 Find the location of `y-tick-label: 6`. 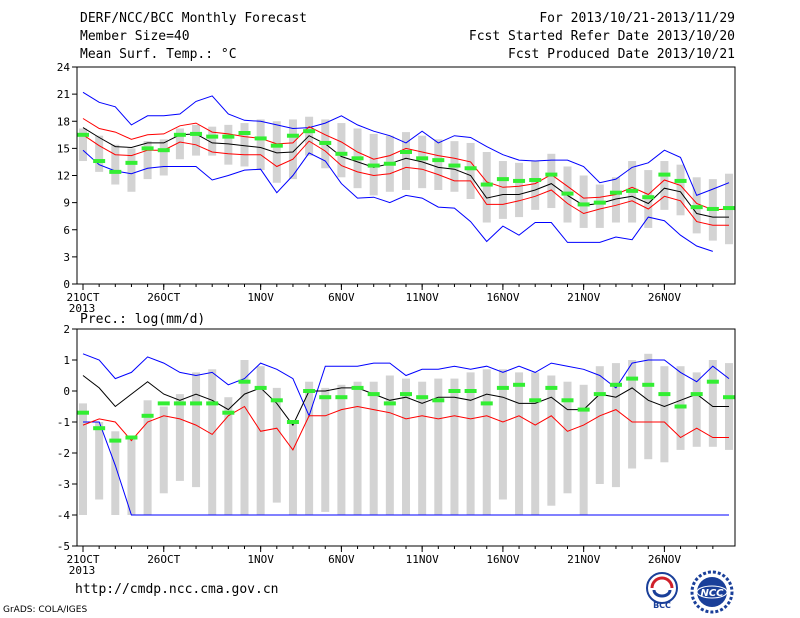

y-tick-label: 6 is located at coordinates (66, 230).